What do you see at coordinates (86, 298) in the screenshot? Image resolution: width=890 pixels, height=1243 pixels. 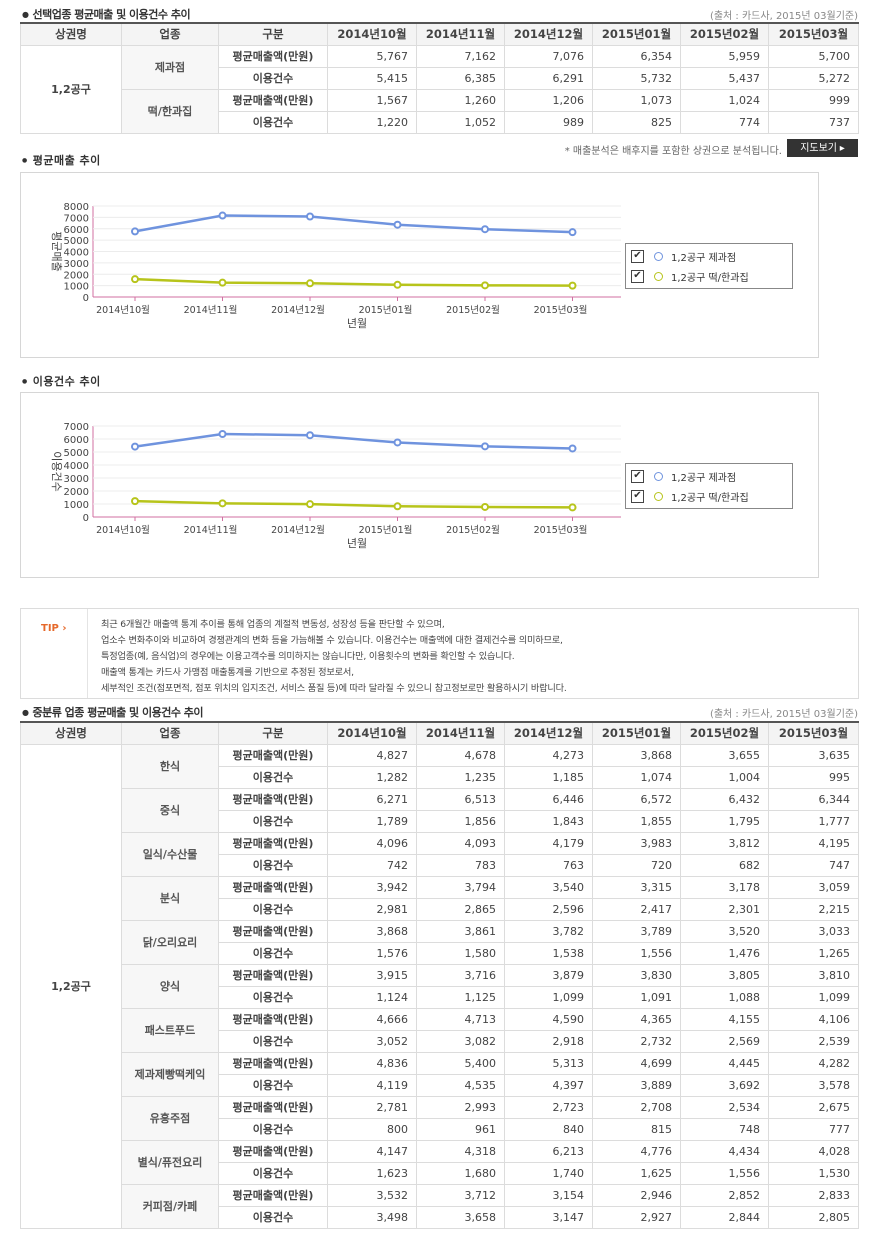 I see `y-tick-label: 0` at bounding box center [86, 298].